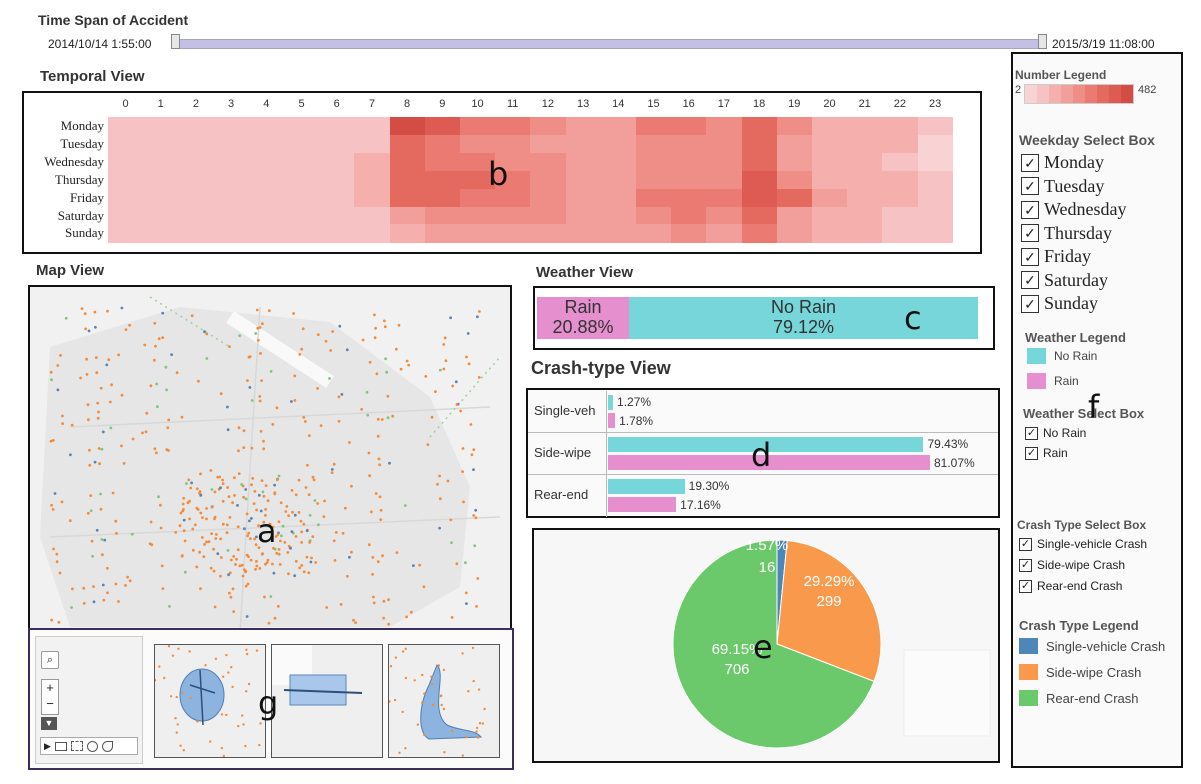 The width and height of the screenshot is (1201, 784). What do you see at coordinates (76, 746) in the screenshot?
I see `lasso-icon` at bounding box center [76, 746].